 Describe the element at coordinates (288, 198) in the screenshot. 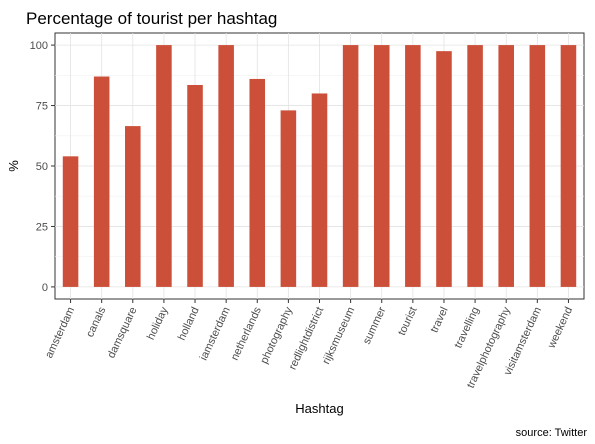

I see `bar-photography` at that location.